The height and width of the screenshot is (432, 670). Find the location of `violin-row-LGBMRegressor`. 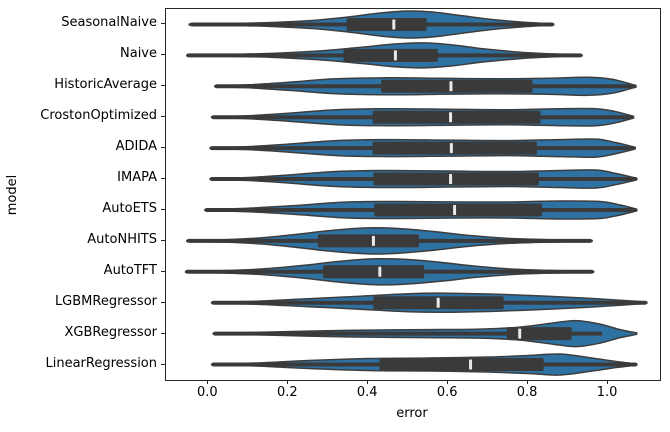

violin-row-LGBMRegressor is located at coordinates (429, 302).